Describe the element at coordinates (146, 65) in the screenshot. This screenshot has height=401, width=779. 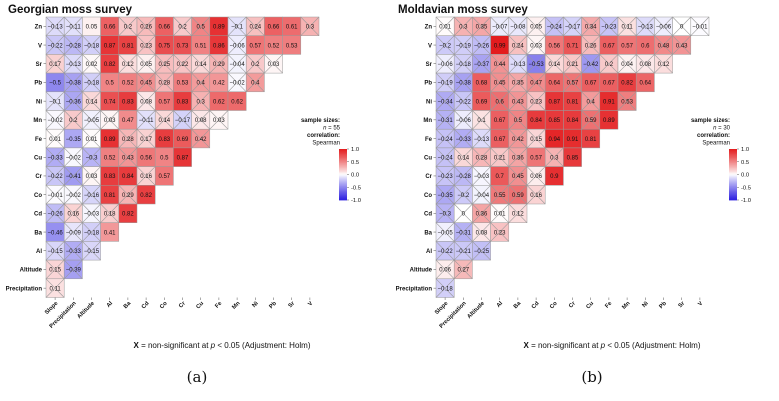
I see `cell-value: 0.05` at that location.